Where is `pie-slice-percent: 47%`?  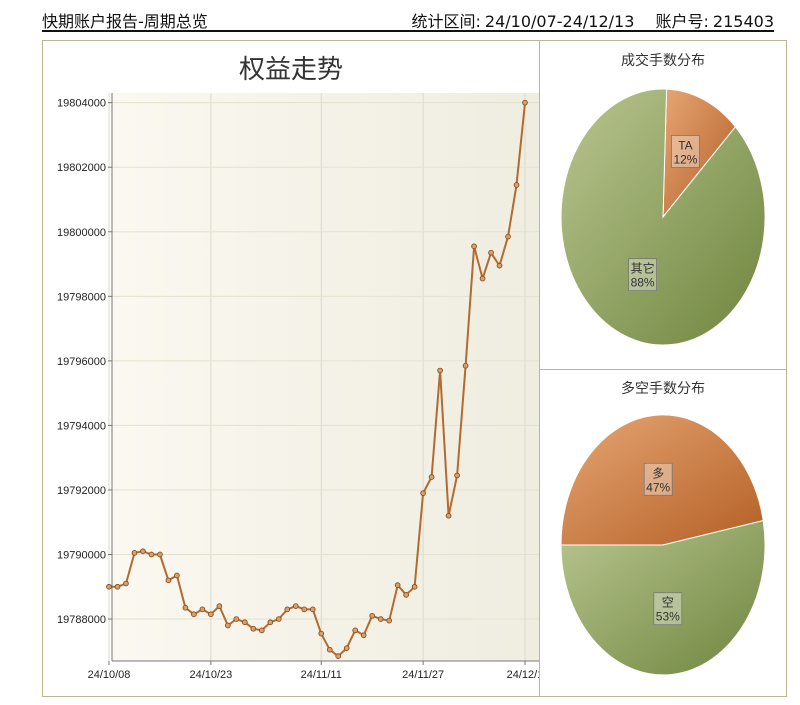
pie-slice-percent: 47% is located at coordinates (658, 487).